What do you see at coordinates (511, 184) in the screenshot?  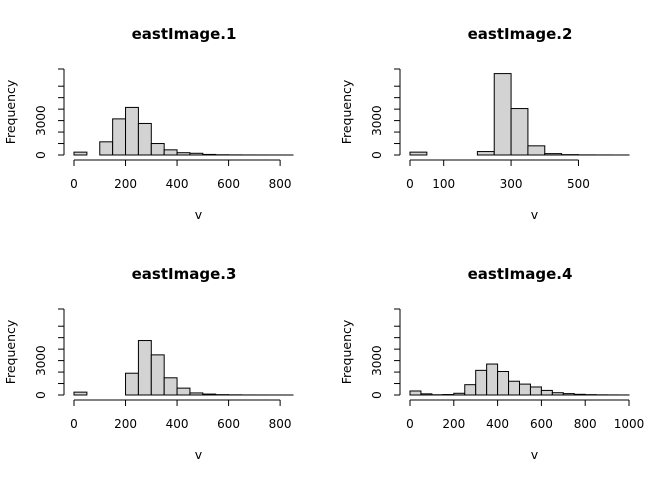 I see `x-tick-label: 300` at bounding box center [511, 184].